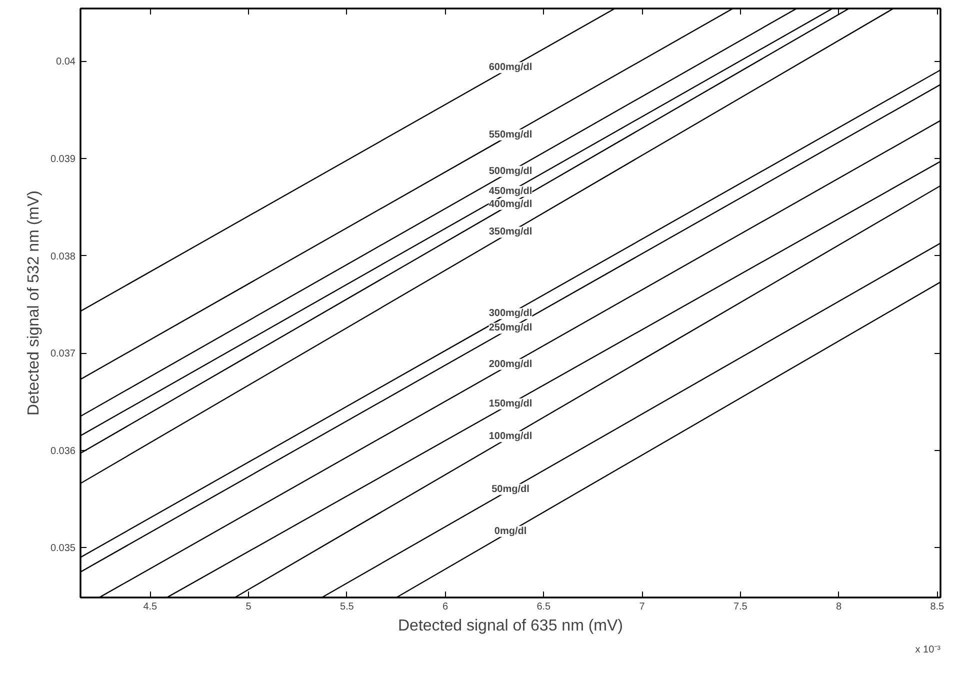 The height and width of the screenshot is (677, 977). What do you see at coordinates (510, 314) in the screenshot?
I see `series-label: 300mg/dl` at bounding box center [510, 314].